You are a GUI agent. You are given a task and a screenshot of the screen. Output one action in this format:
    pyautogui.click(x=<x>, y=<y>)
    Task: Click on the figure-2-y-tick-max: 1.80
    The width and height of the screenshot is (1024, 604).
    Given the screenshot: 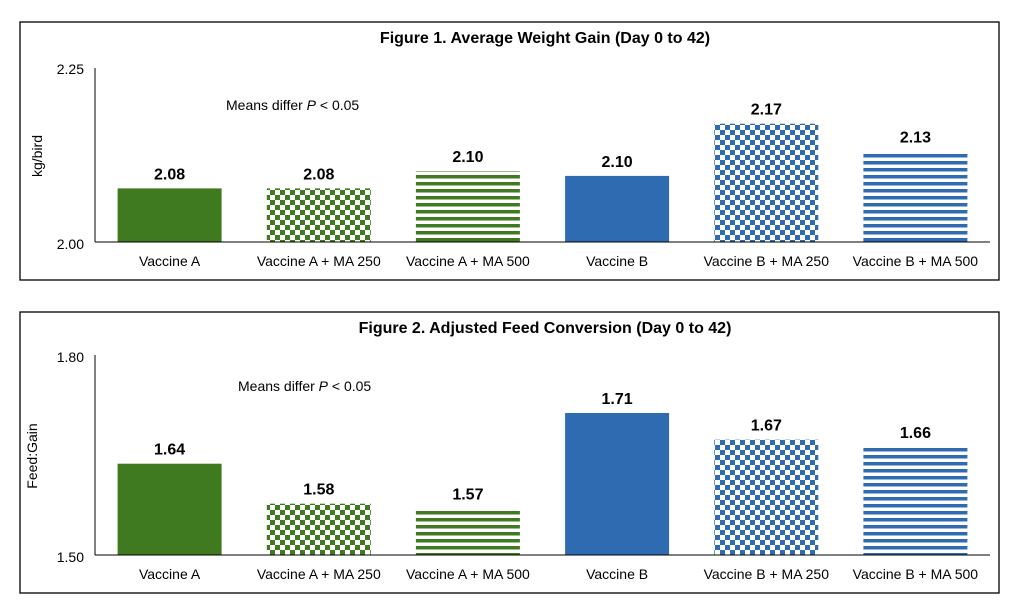 What is the action you would take?
    pyautogui.click(x=70, y=357)
    